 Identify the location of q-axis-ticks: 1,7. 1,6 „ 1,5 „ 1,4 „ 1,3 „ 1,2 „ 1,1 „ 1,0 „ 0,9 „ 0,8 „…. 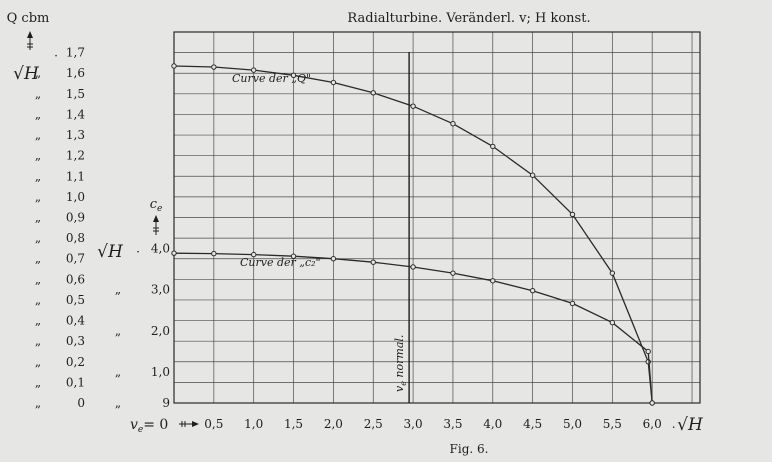
(60, 228).